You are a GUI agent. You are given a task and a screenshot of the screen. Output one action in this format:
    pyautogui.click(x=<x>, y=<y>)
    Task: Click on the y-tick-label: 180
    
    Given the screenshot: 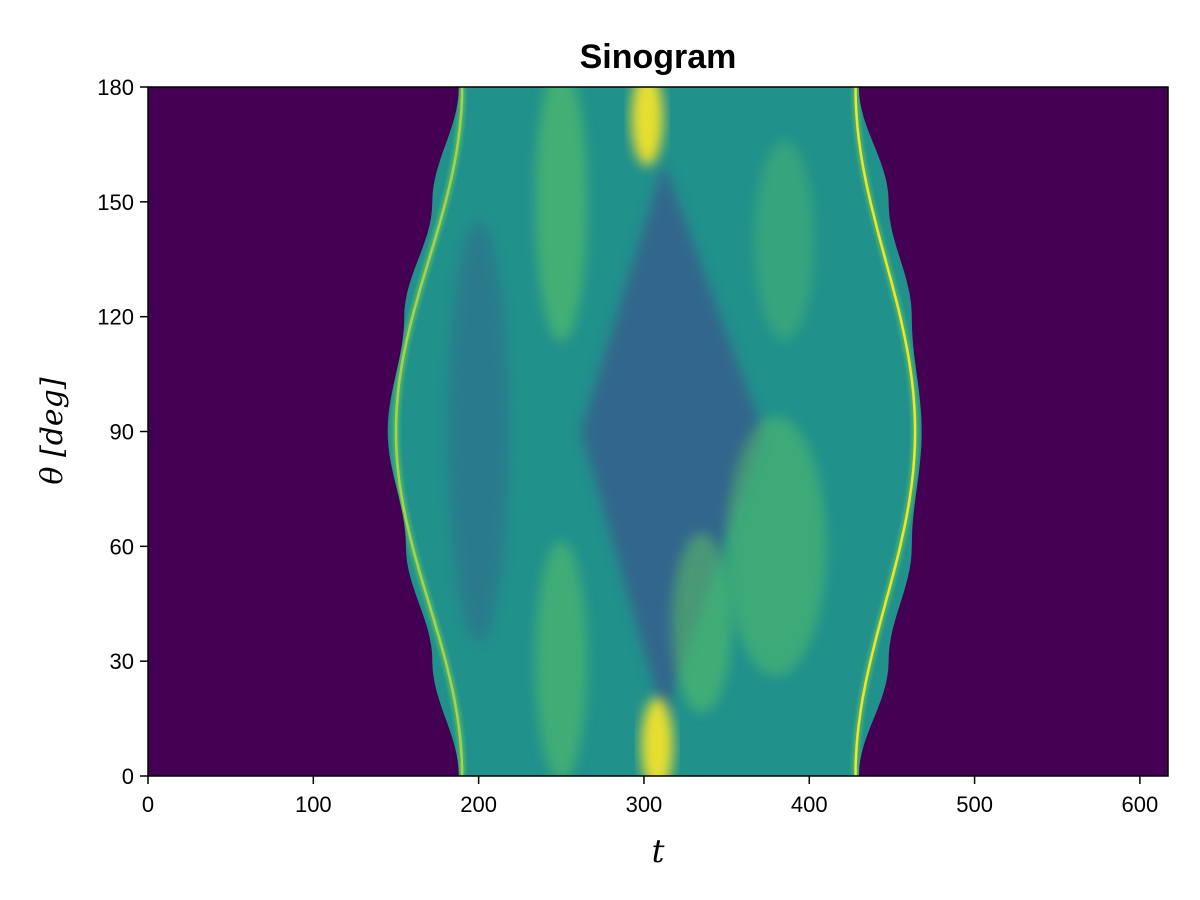 What is the action you would take?
    pyautogui.click(x=115, y=87)
    